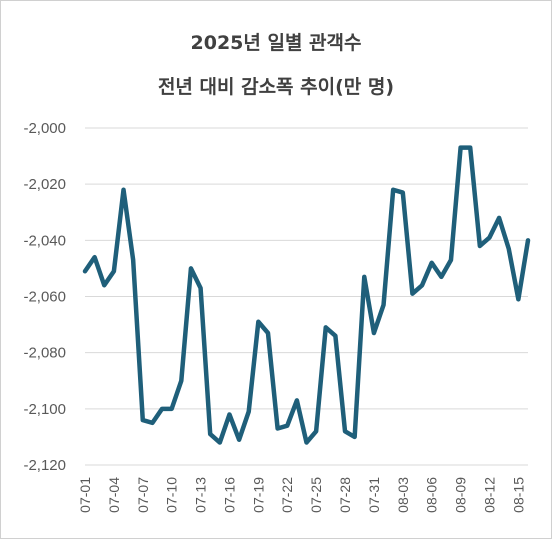  What do you see at coordinates (229, 495) in the screenshot?
I see `x-tick-label: 07-16` at bounding box center [229, 495].